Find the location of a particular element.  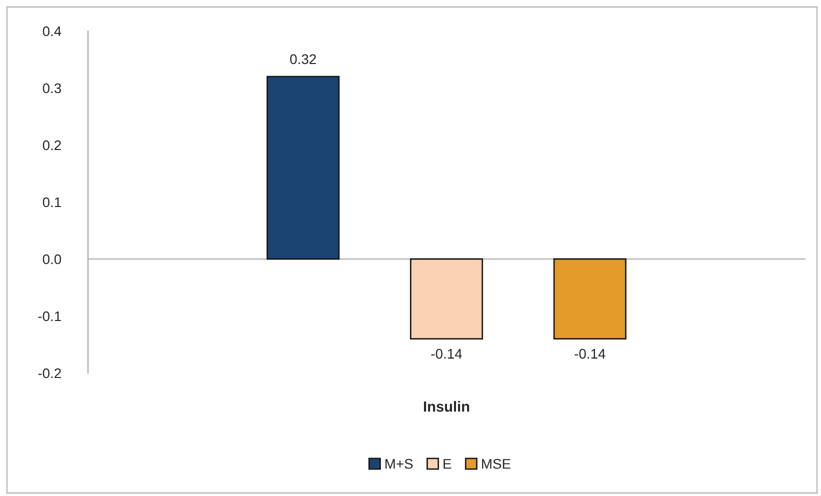

legend-label: E is located at coordinates (448, 464).